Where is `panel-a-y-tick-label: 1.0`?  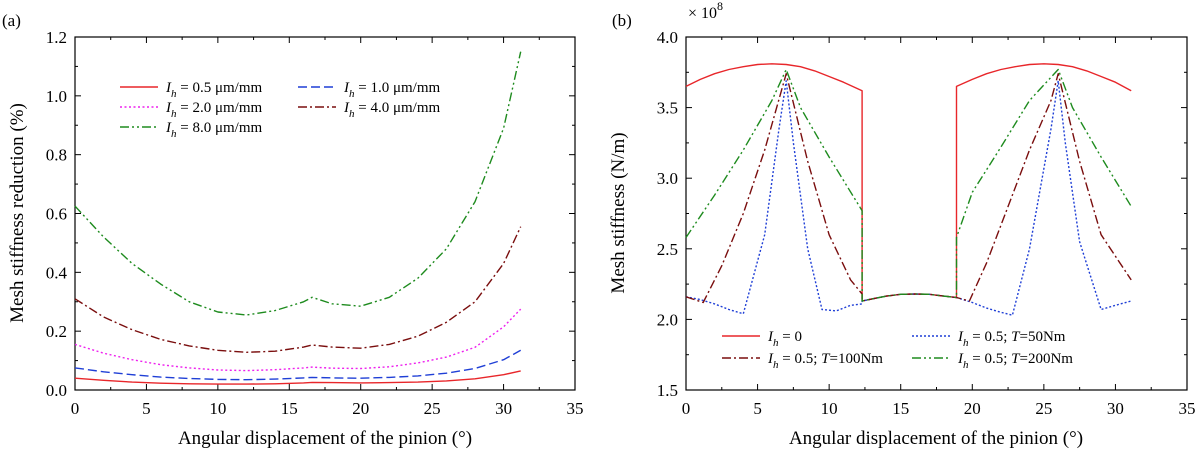
panel-a-y-tick-label: 1.0 is located at coordinates (56, 96).